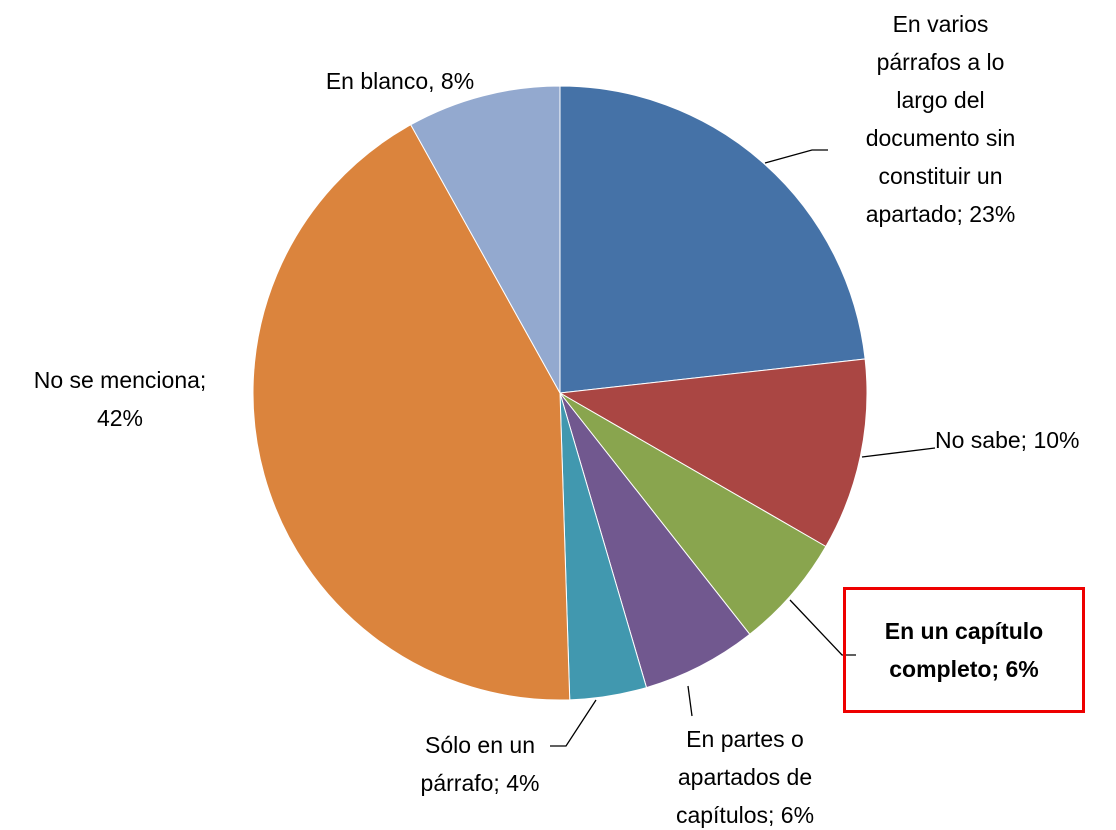 Image resolution: width=1116 pixels, height=830 pixels. I want to click on data-label: No se menciona; 42%, so click(120, 399).